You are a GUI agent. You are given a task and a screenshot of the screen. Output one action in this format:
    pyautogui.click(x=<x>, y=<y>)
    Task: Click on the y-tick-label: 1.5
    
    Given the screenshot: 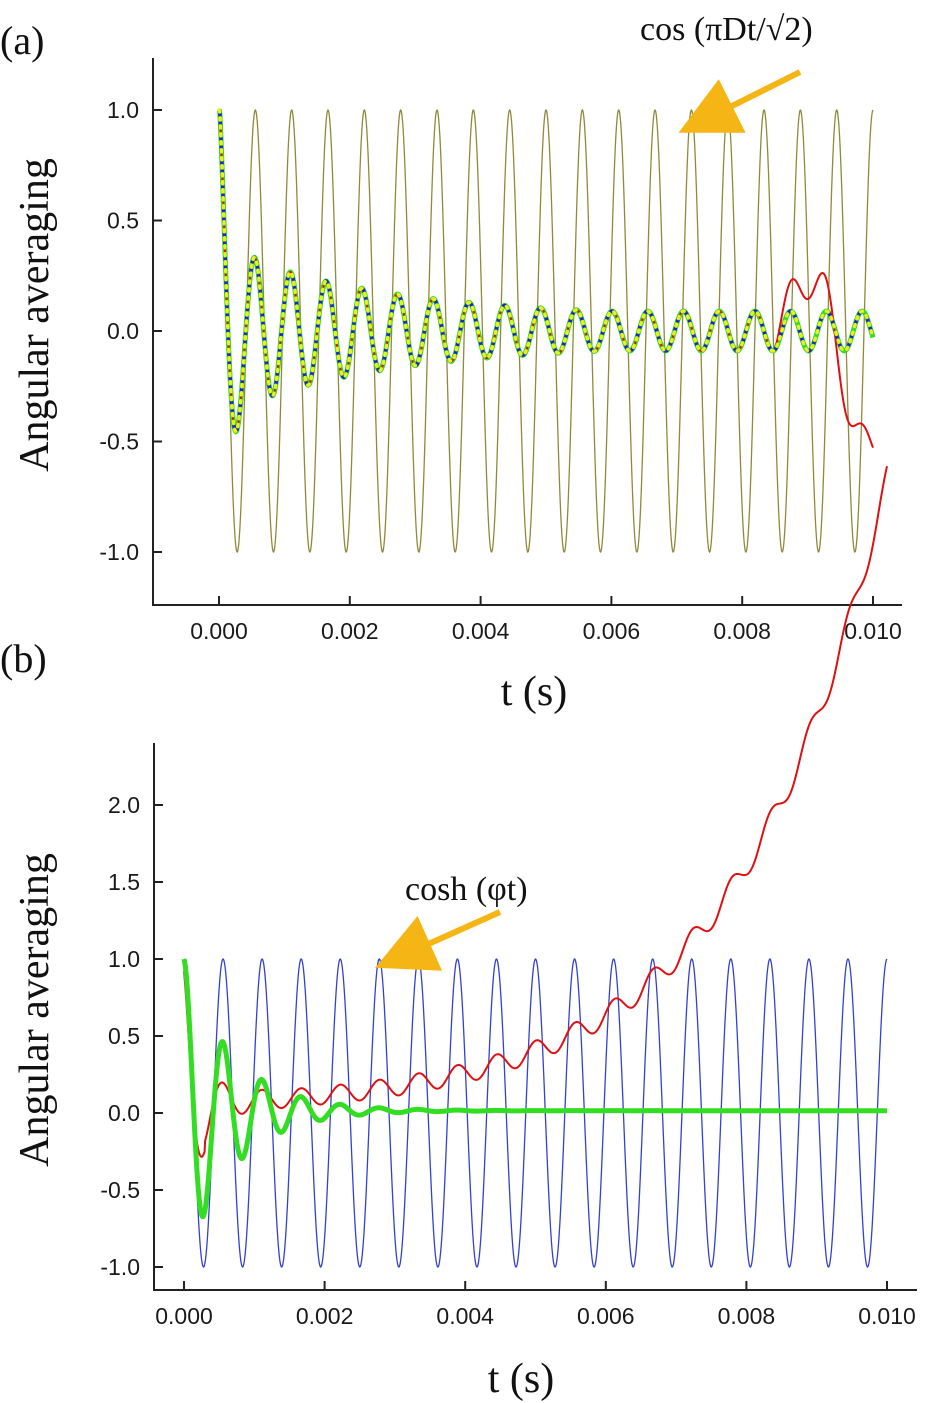 What is the action you would take?
    pyautogui.click(x=124, y=882)
    